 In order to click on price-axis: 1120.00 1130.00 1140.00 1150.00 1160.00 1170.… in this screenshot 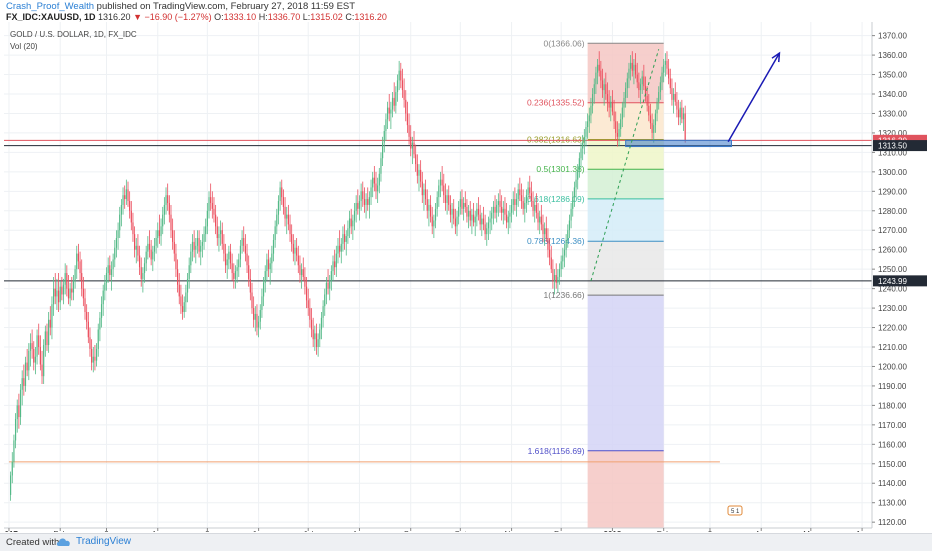, I will do `click(899, 277)`.